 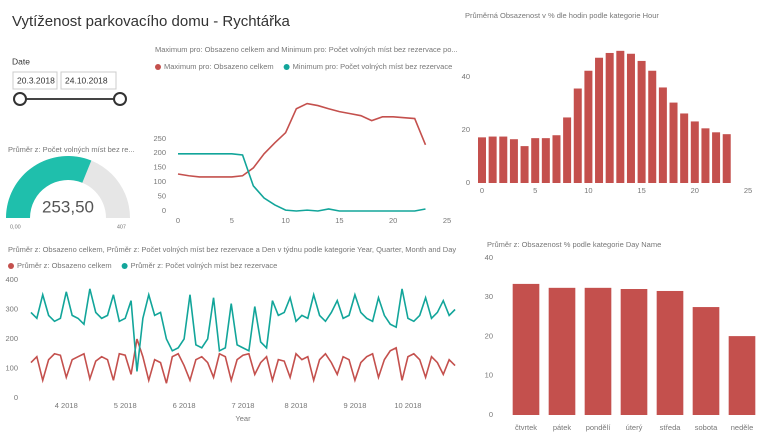 I want to click on date-to: 24.10.2018, so click(x=86, y=80).